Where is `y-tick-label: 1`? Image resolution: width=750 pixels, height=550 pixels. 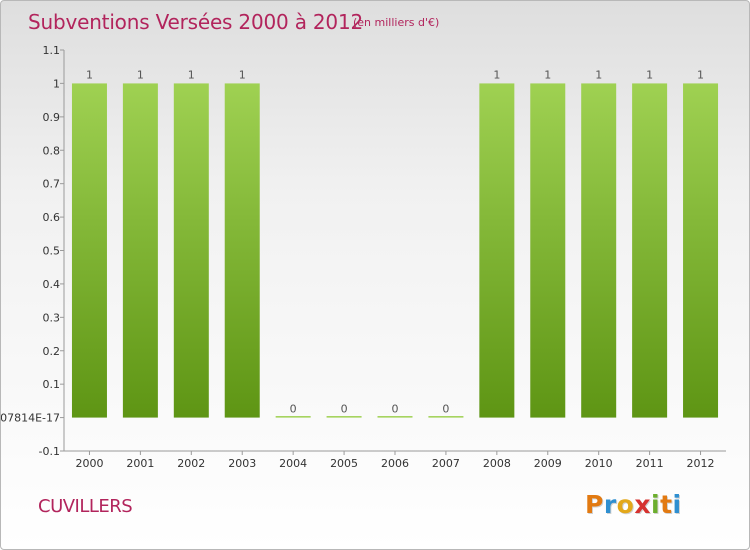 y-tick-label: 1 is located at coordinates (56, 83).